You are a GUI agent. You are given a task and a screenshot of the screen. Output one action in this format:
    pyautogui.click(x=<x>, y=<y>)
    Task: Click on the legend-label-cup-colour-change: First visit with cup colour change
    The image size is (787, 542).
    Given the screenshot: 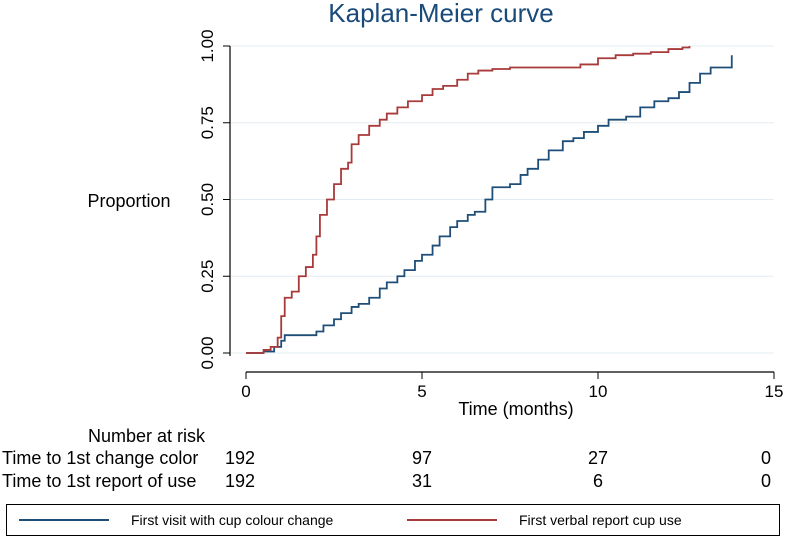 What is the action you would take?
    pyautogui.click(x=232, y=520)
    